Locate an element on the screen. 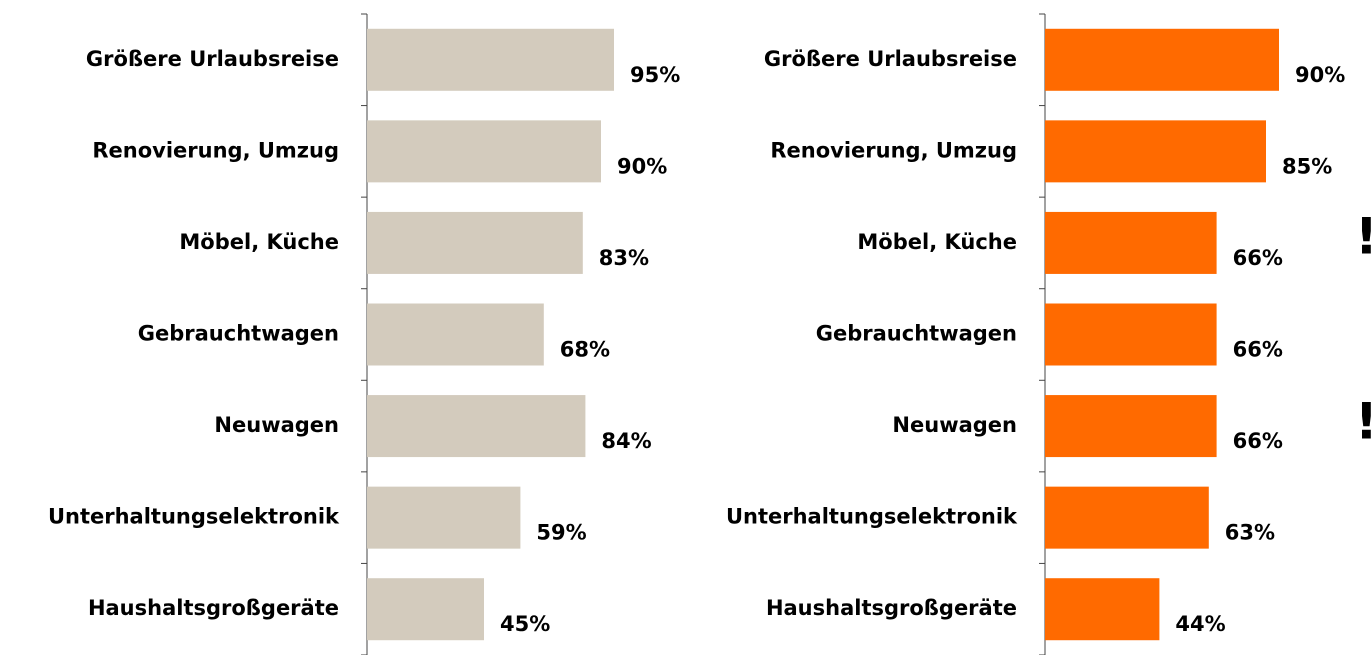 This screenshot has height=655, width=1371. value-label: 85% is located at coordinates (1307, 166).